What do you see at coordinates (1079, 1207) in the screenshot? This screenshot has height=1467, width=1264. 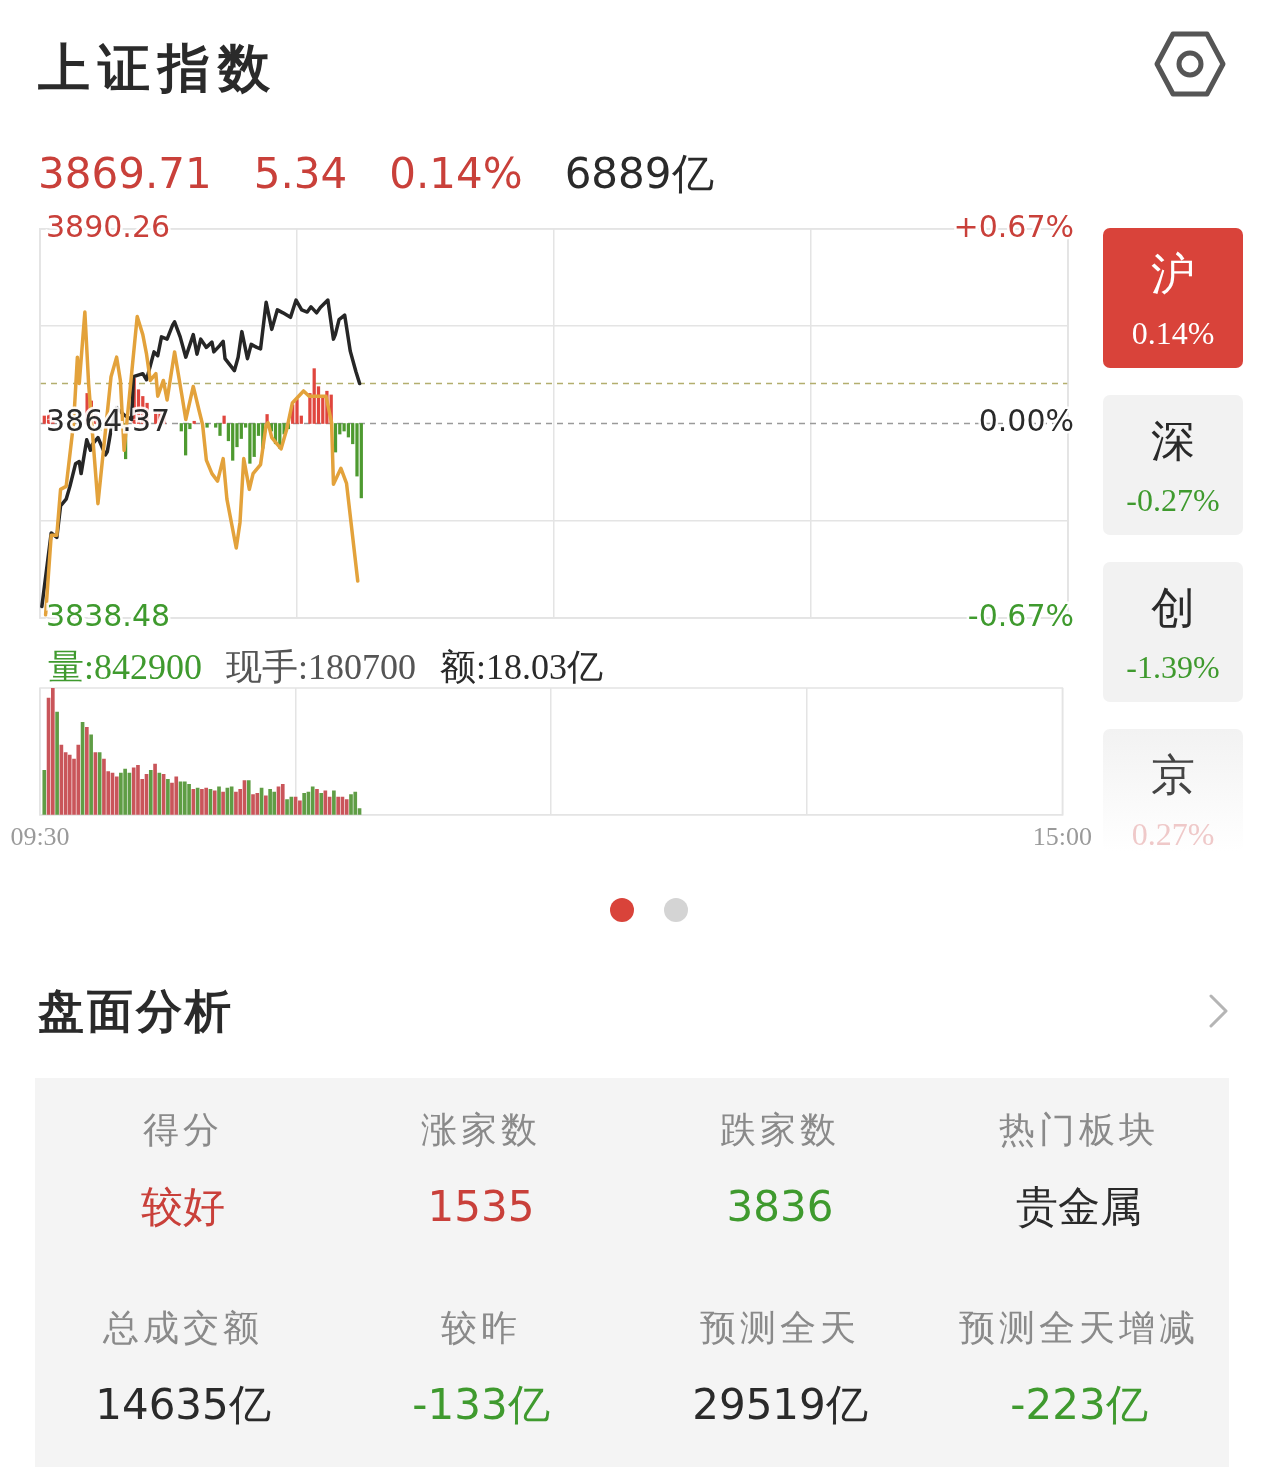 I see `text: 贵金属` at bounding box center [1079, 1207].